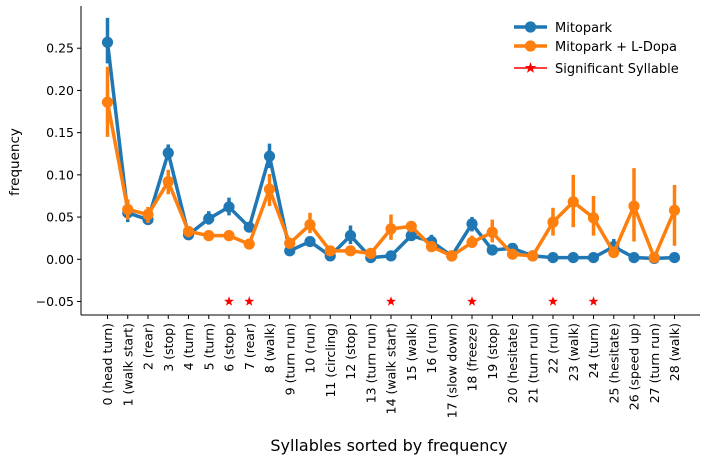 This screenshot has height=464, width=716. What do you see at coordinates (289, 359) in the screenshot?
I see `x-tick-label: 9 (turn run)` at bounding box center [289, 359].